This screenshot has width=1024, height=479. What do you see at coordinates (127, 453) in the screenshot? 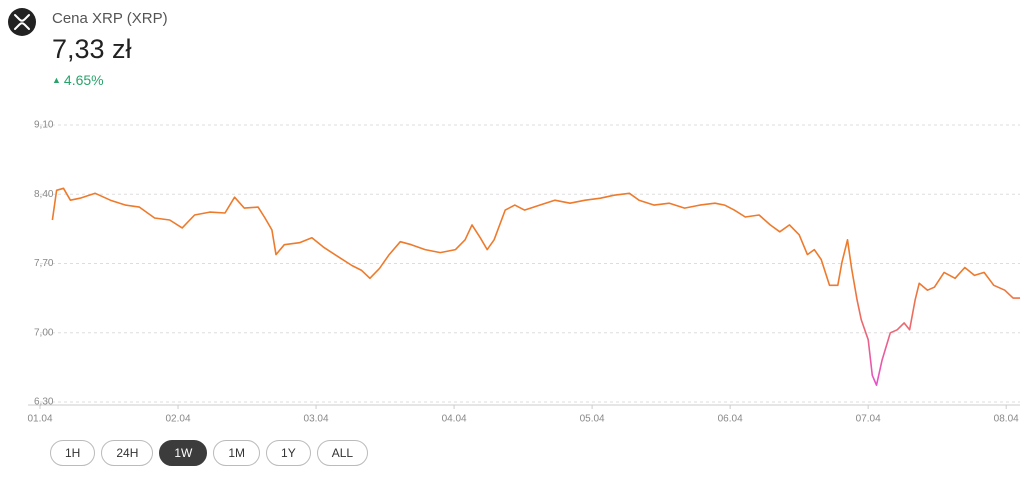
I see `range-button: 24H` at bounding box center [127, 453].